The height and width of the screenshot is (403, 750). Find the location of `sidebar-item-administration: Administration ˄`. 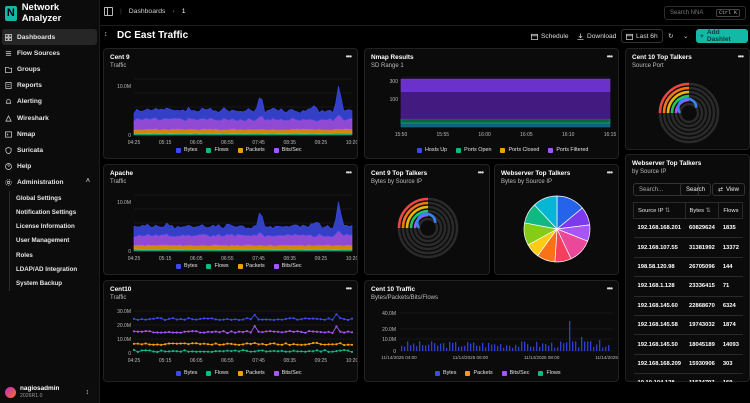

sidebar-item-administration: Administration ˄ is located at coordinates (50, 183).